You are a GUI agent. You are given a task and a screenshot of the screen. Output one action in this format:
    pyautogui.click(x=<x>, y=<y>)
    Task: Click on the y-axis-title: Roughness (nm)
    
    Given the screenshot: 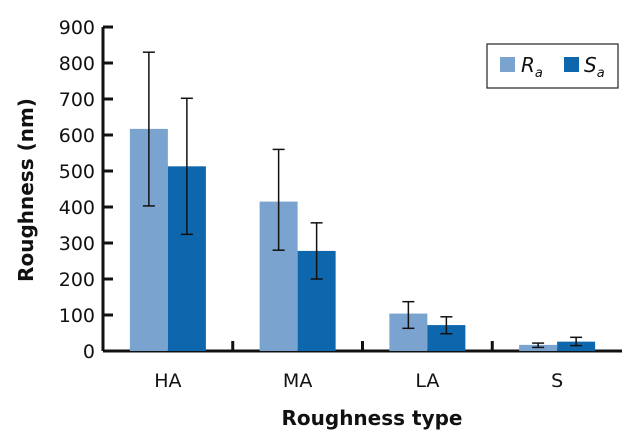 What is the action you would take?
    pyautogui.click(x=26, y=190)
    